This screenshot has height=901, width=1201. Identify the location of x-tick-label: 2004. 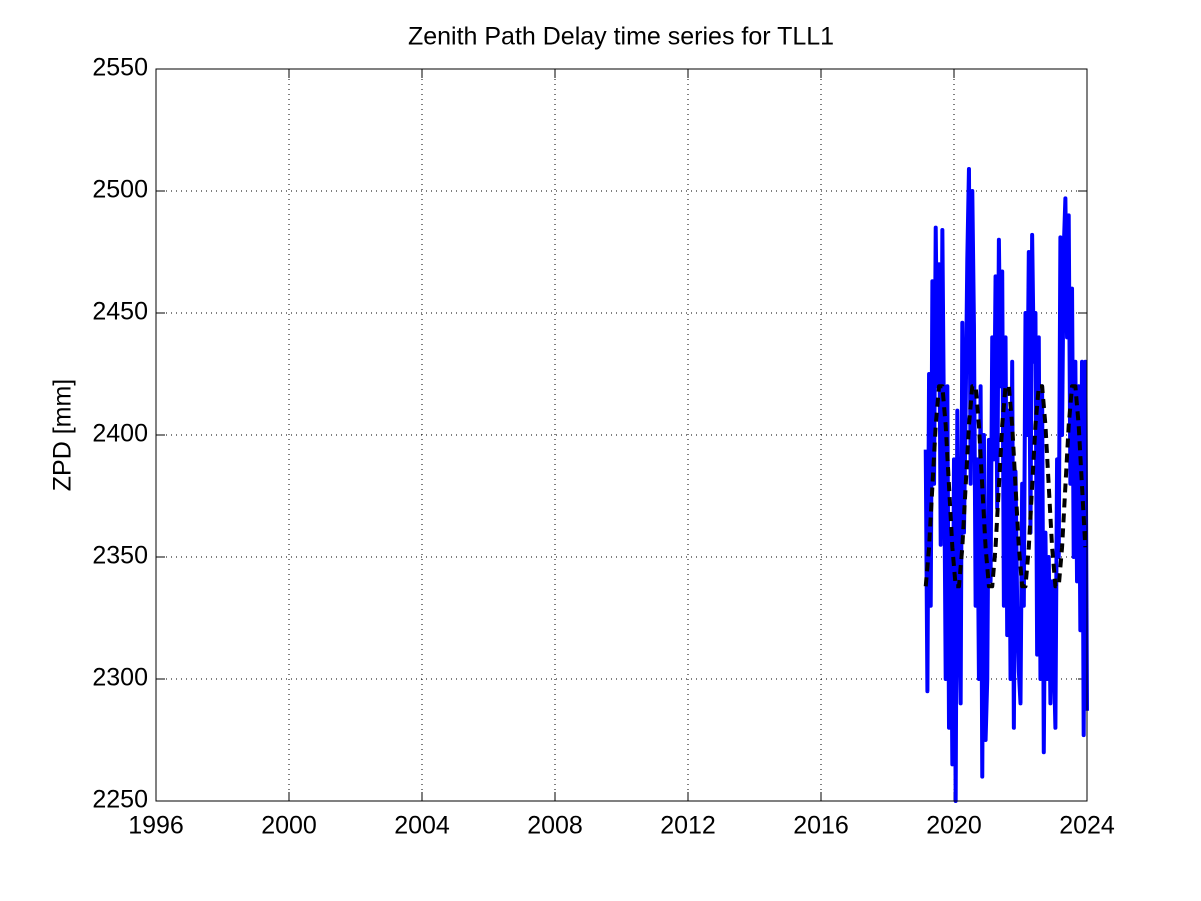
(422, 826).